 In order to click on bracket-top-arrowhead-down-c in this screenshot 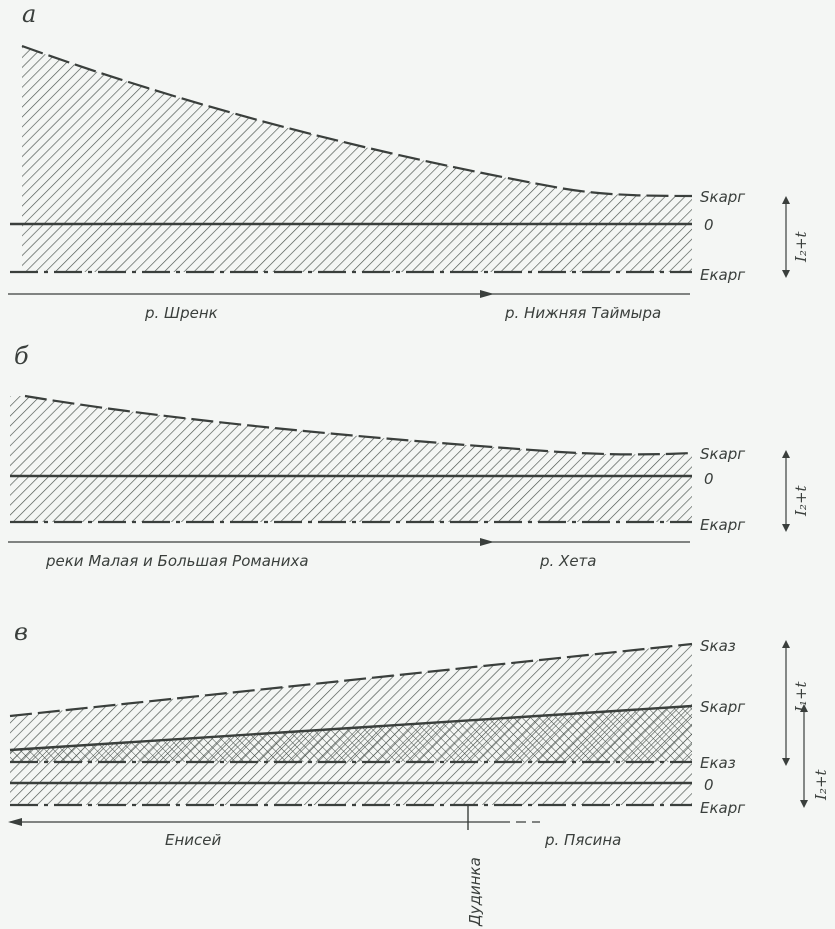, I will do `click(786, 762)`.